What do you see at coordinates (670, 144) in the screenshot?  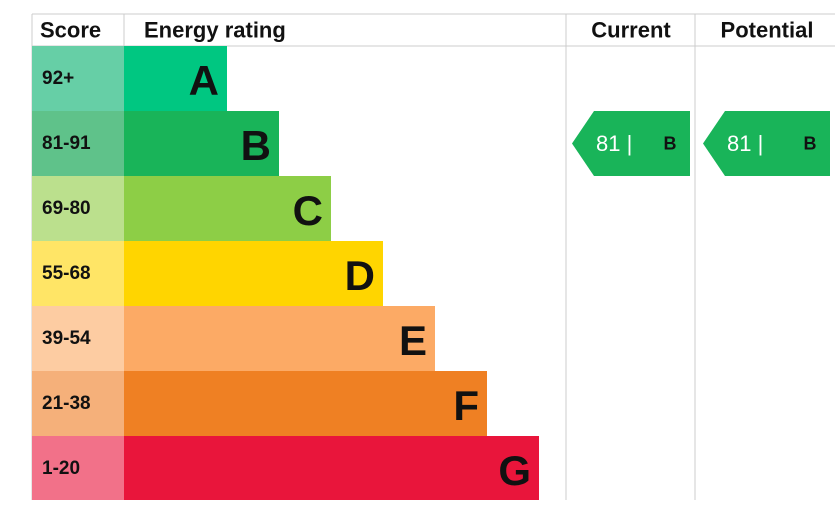 I see `current-band: B` at bounding box center [670, 144].